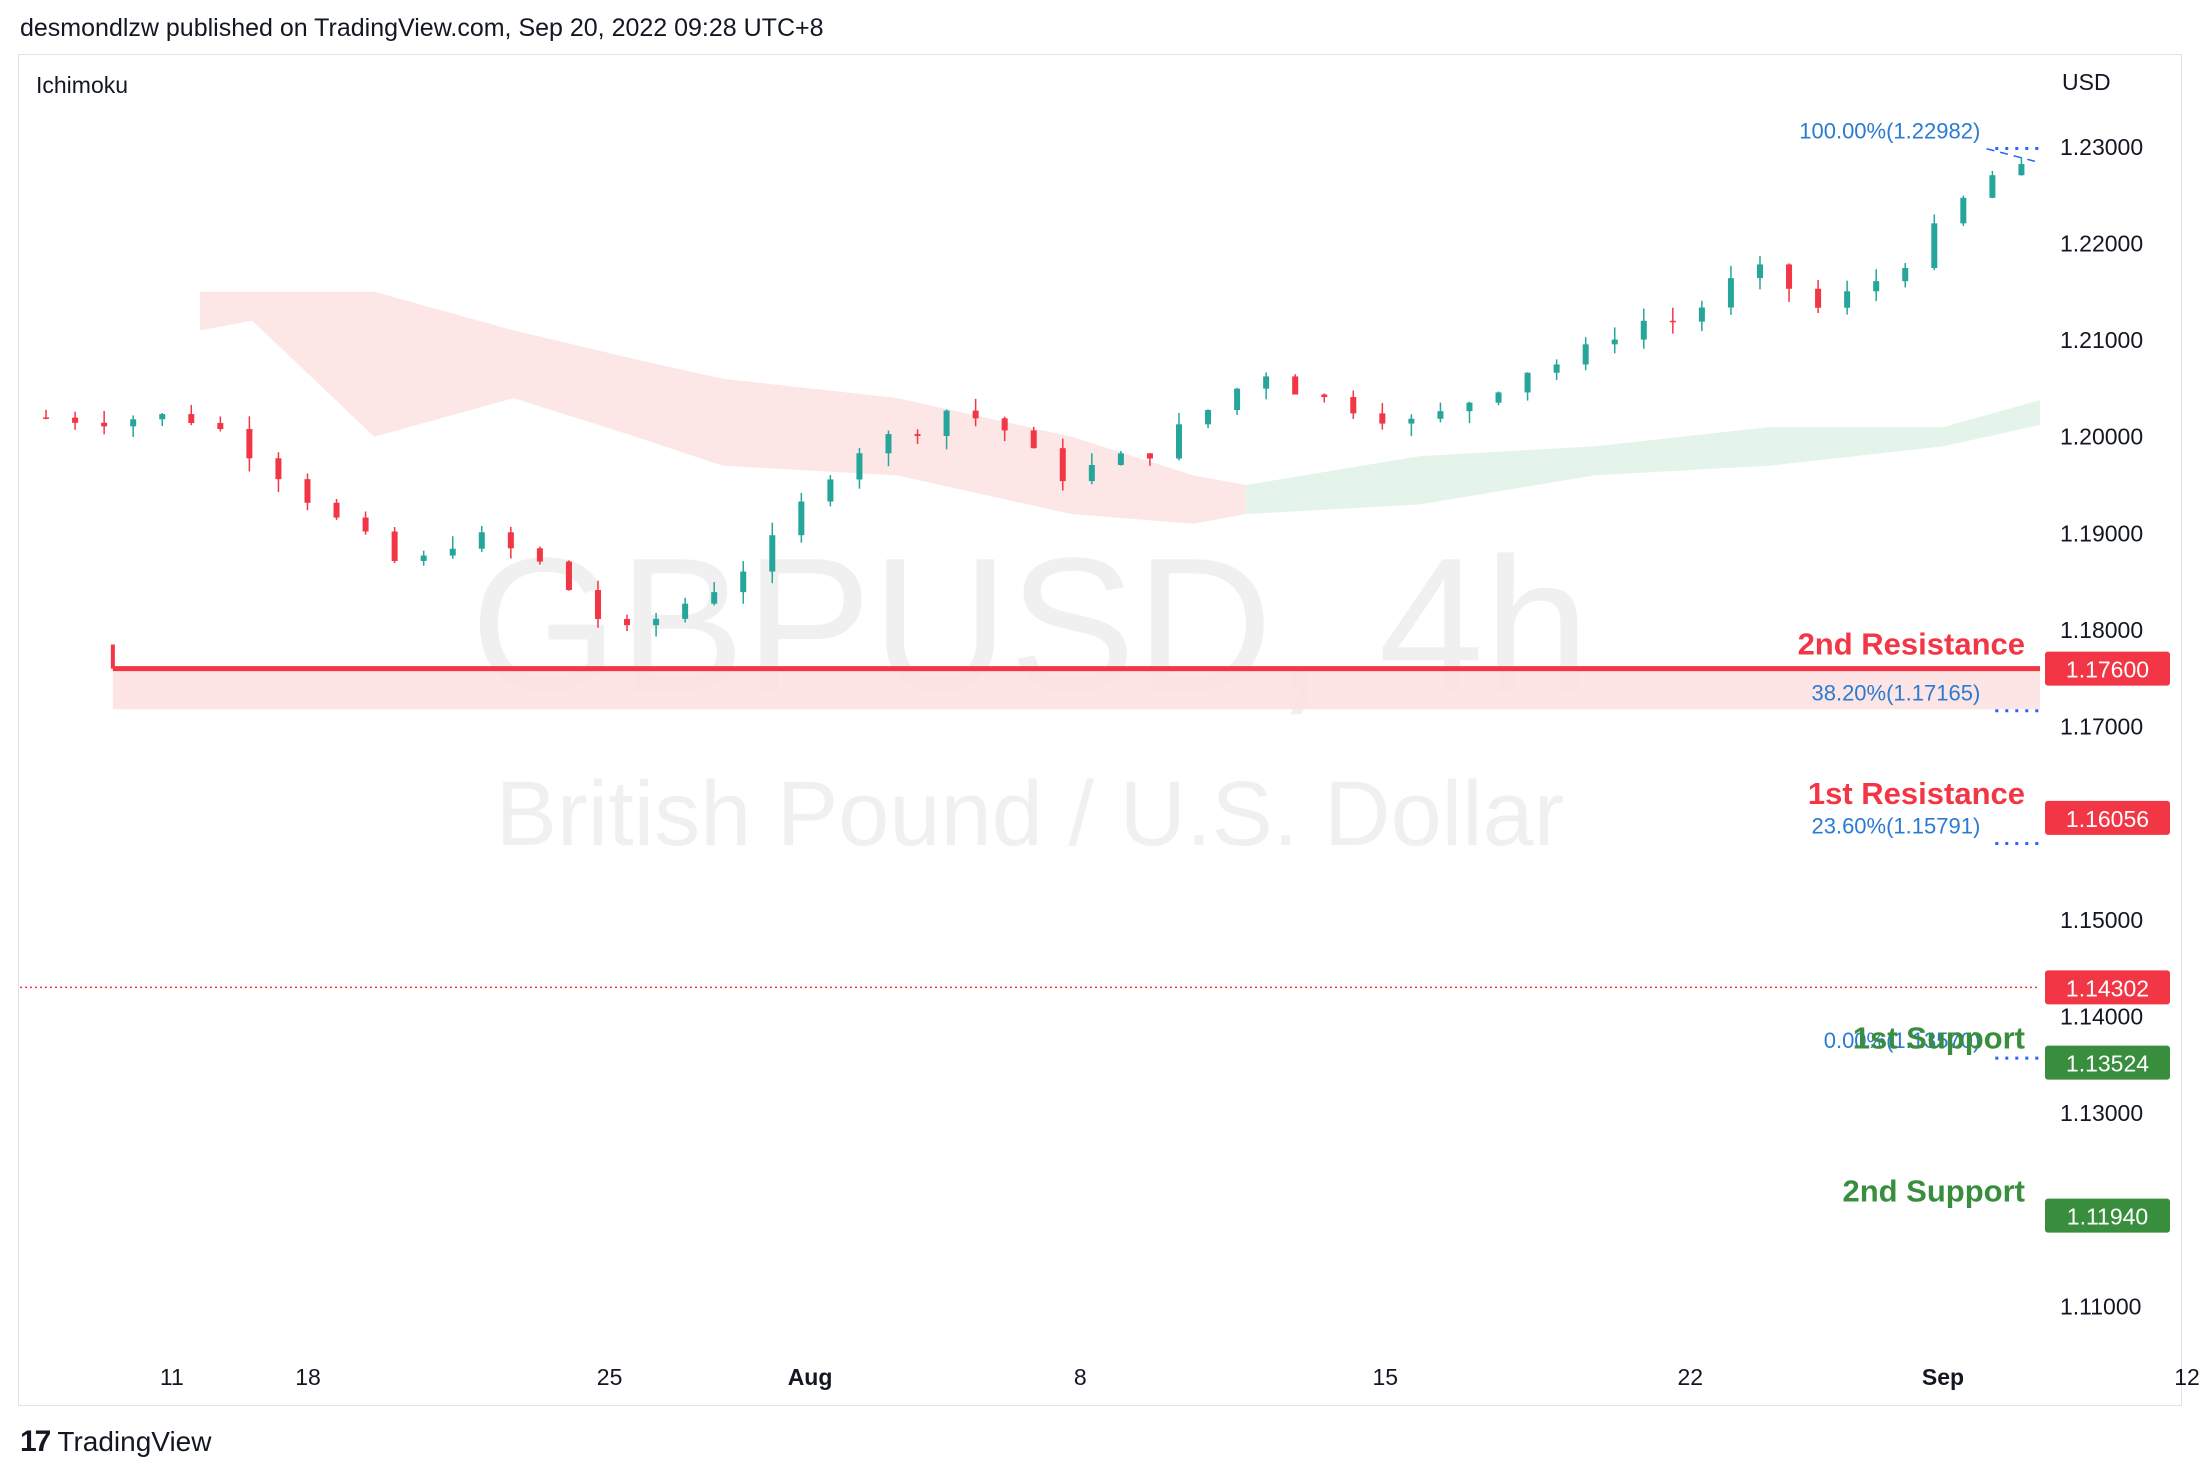 The height and width of the screenshot is (1472, 2202). What do you see at coordinates (2086, 82) in the screenshot?
I see `currency-label: USD` at bounding box center [2086, 82].